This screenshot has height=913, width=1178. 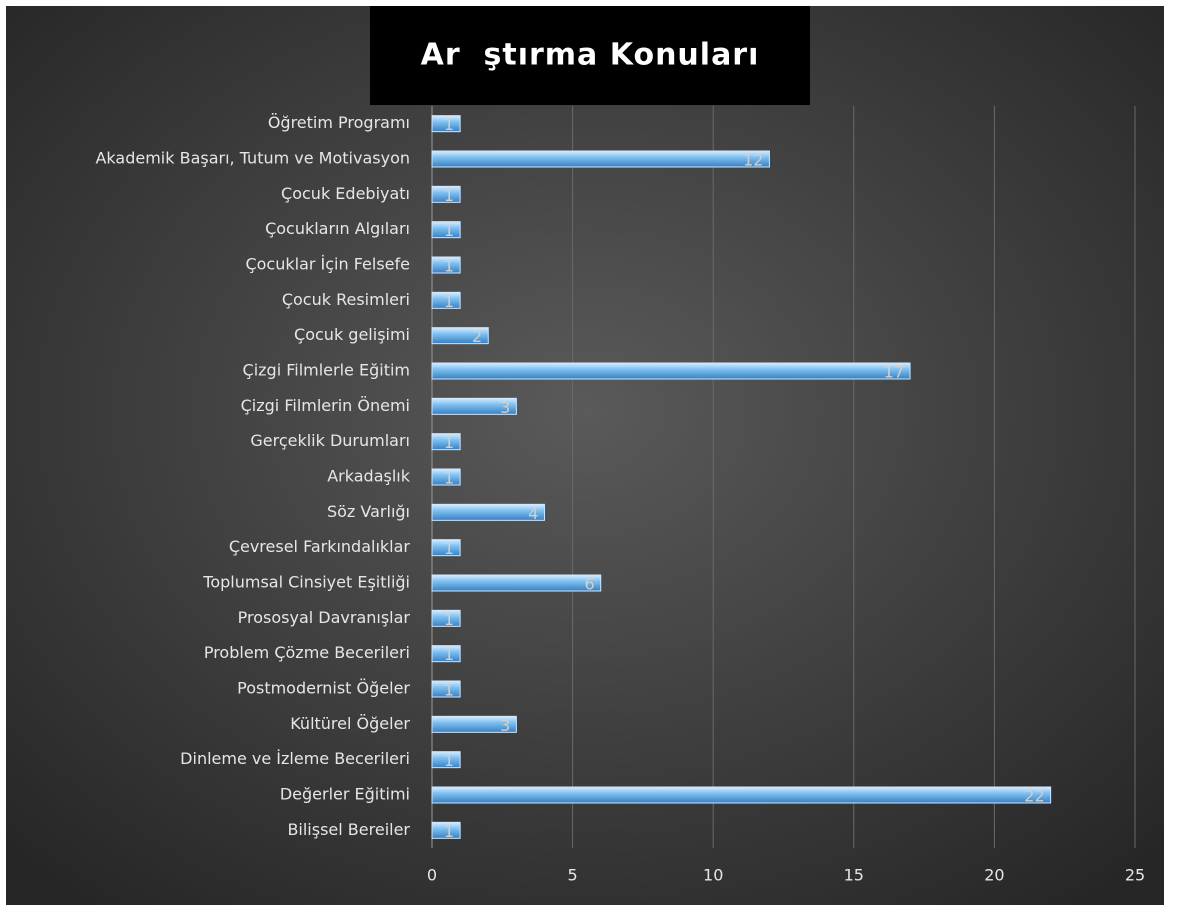 I want to click on y-tick-label: Öğretim Programı, so click(x=339, y=122).